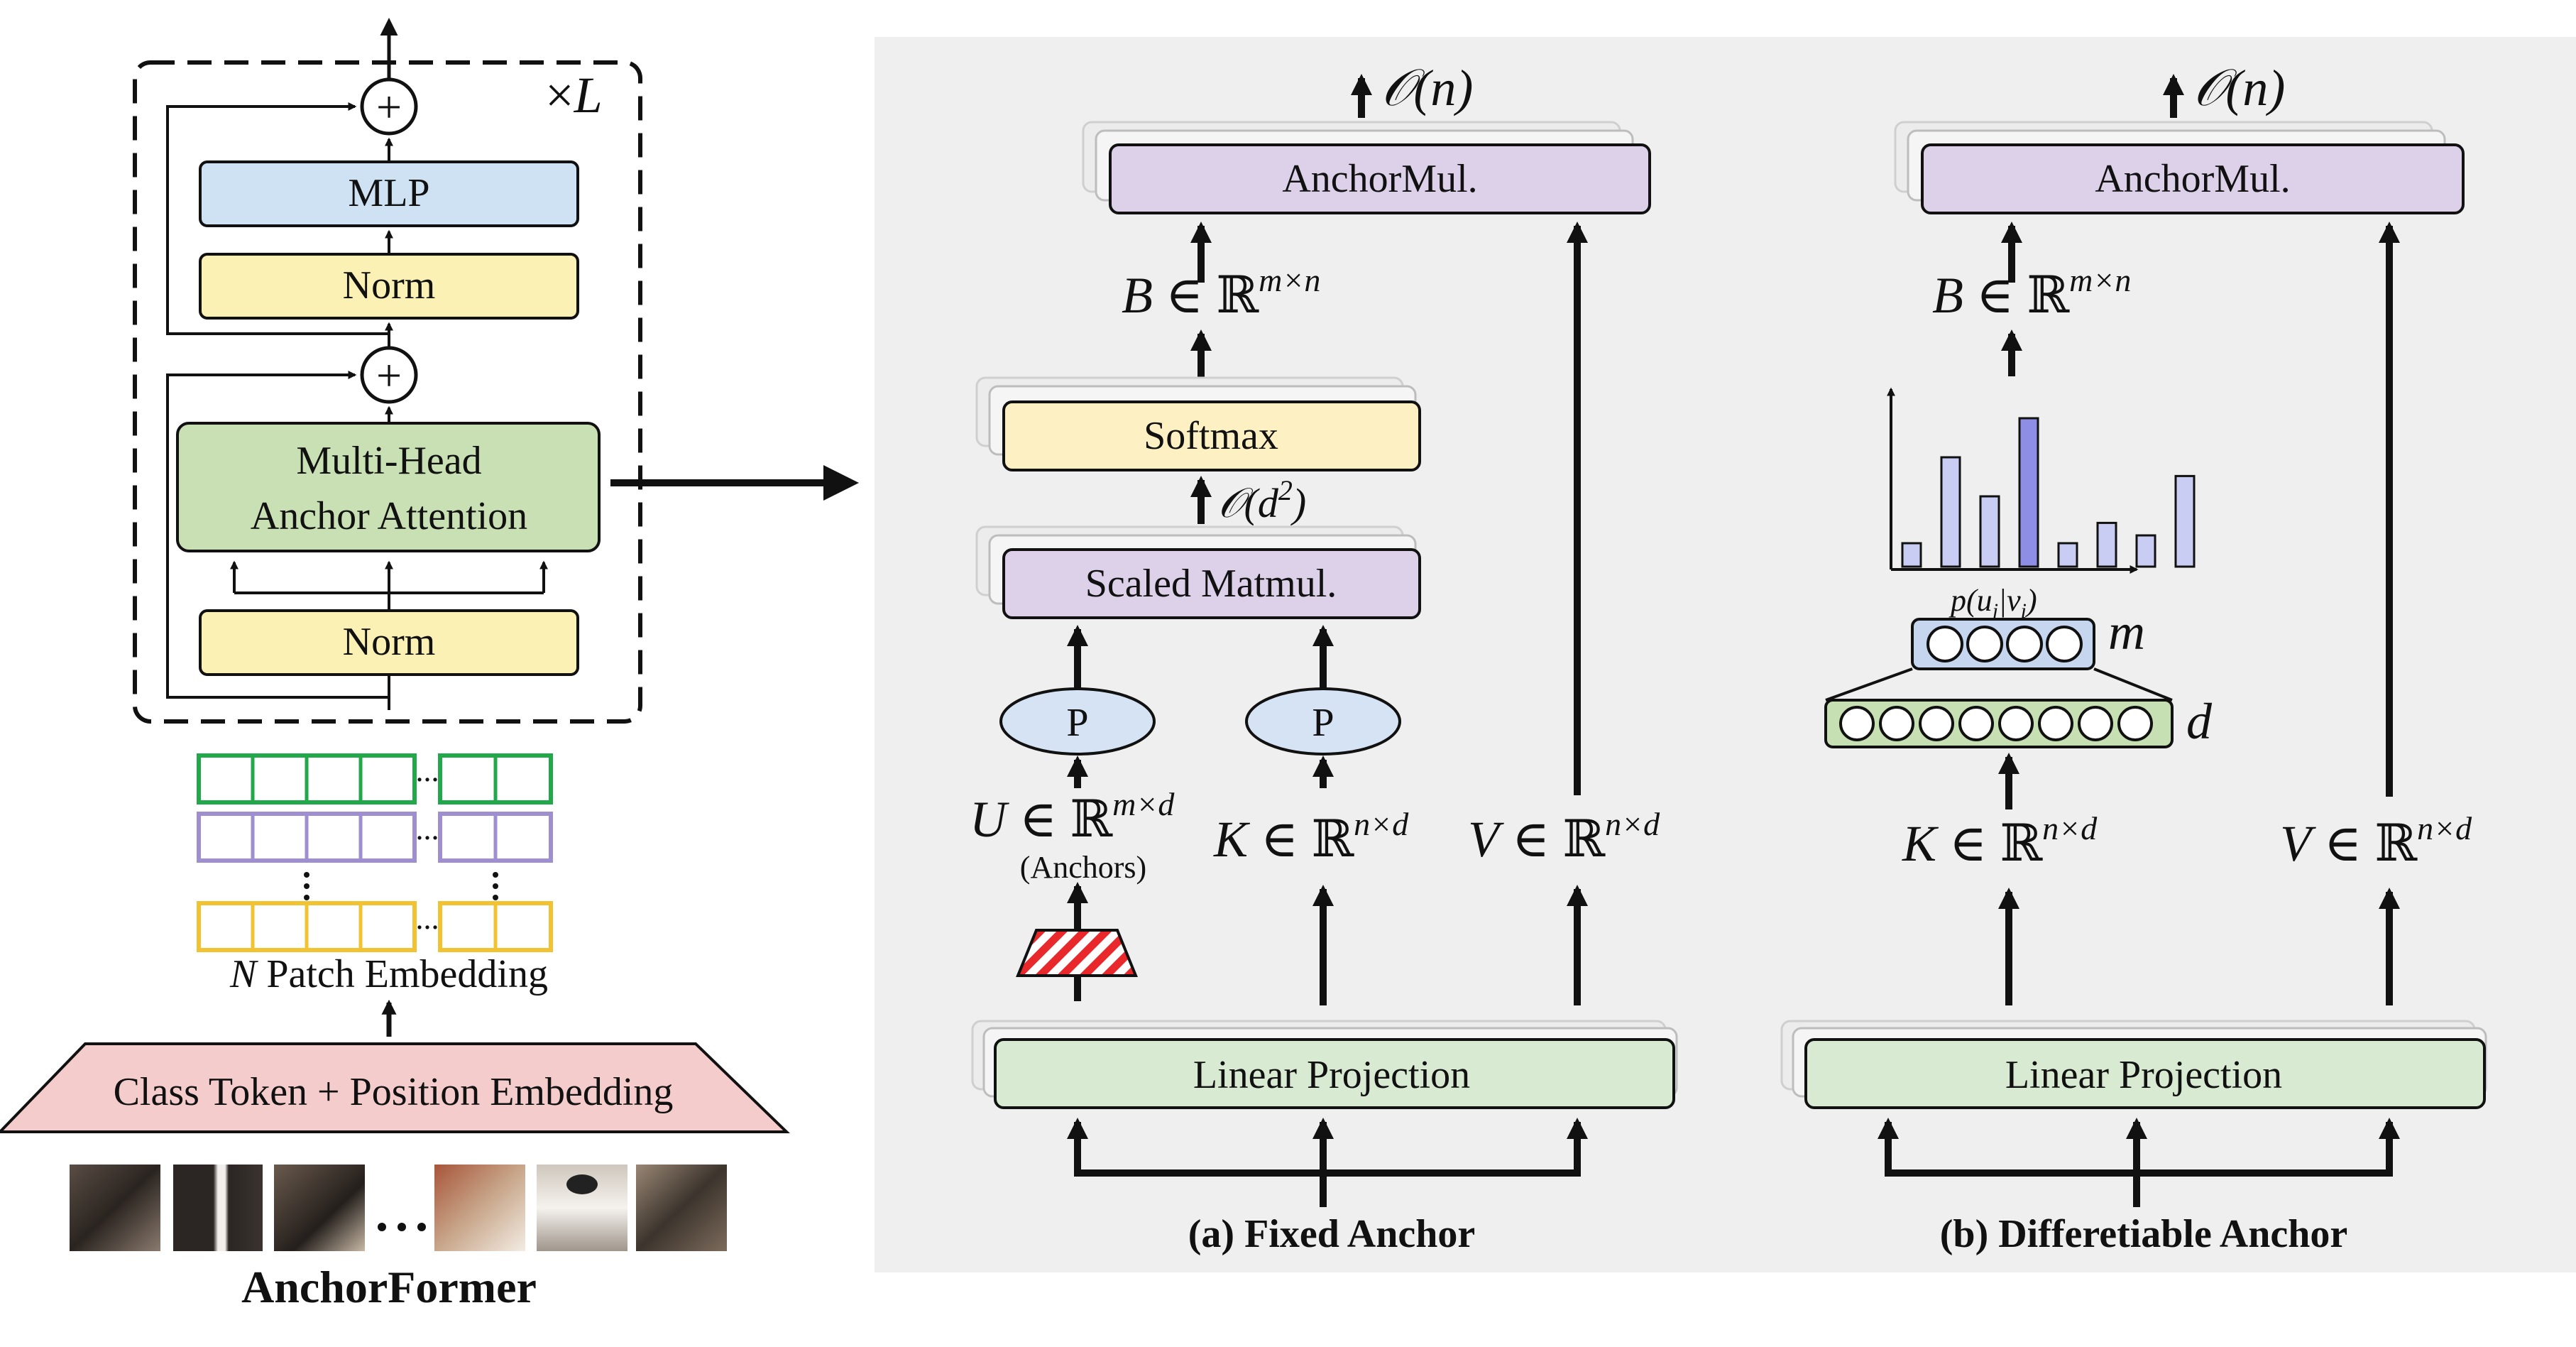 Image resolution: width=2576 pixels, height=1347 pixels. I want to click on attention-label-1: Multi-Head, so click(388, 461).